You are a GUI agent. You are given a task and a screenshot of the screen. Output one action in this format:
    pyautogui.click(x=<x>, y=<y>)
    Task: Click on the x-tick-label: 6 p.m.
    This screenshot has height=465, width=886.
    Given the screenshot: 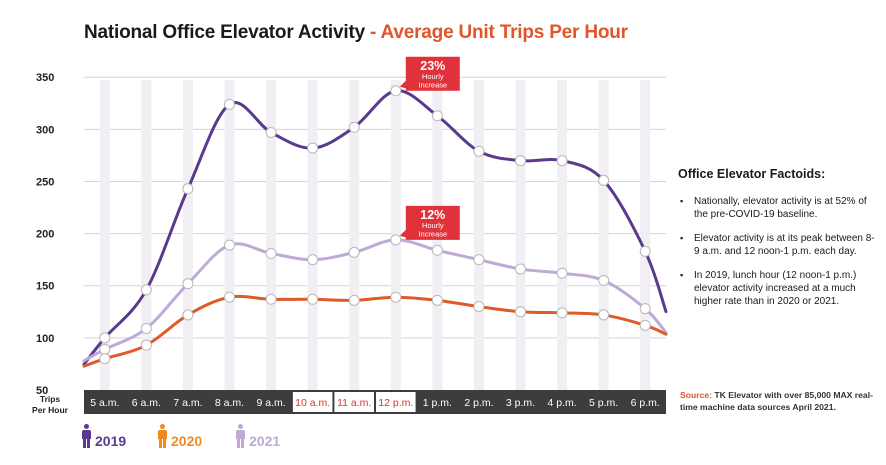 What is the action you would take?
    pyautogui.click(x=645, y=403)
    